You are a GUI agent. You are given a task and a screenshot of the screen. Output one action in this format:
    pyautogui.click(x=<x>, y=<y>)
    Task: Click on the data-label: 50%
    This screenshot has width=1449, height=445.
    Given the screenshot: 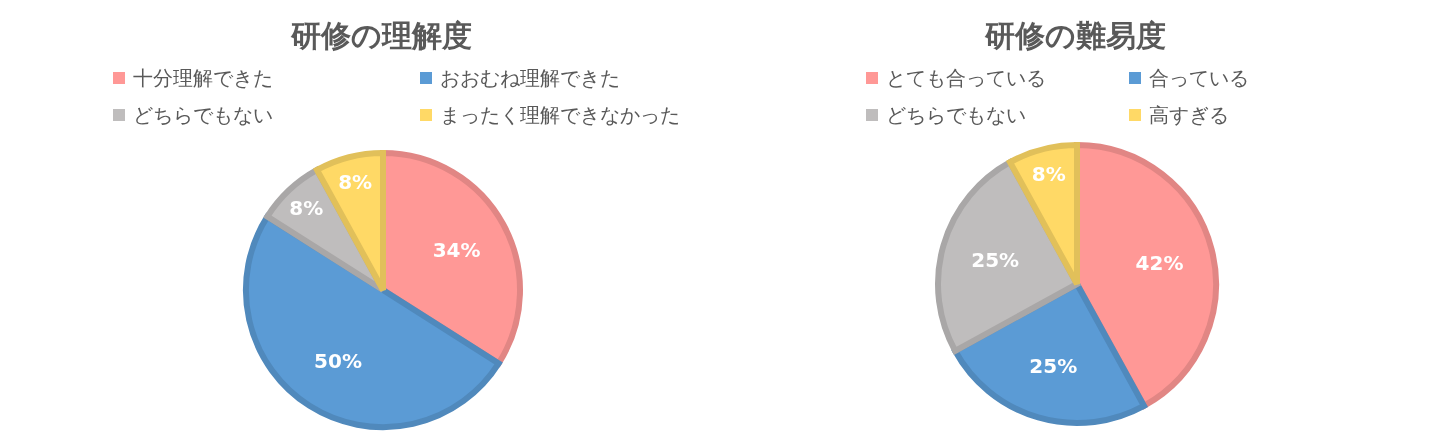 What is the action you would take?
    pyautogui.click(x=338, y=360)
    